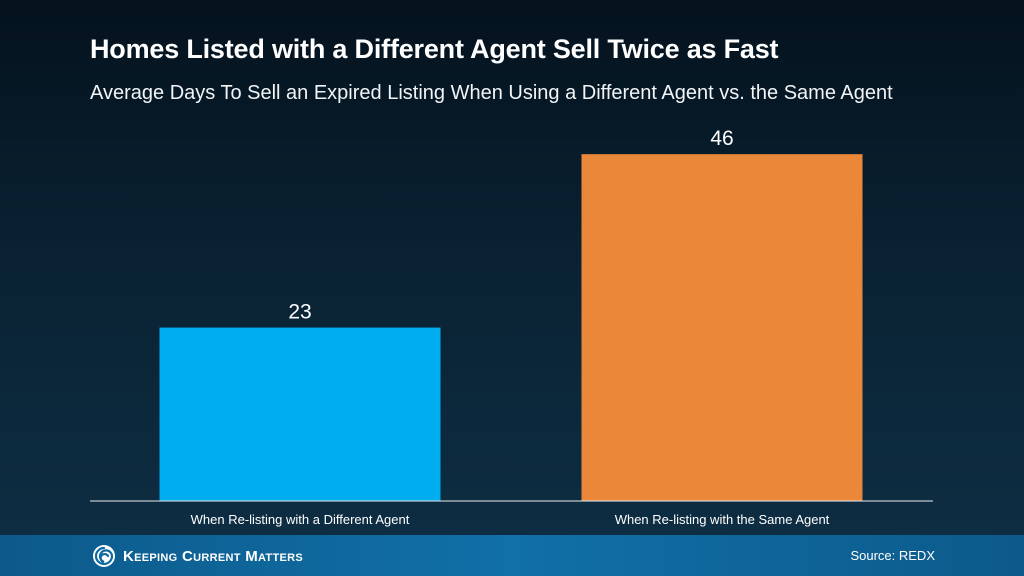 The height and width of the screenshot is (576, 1024). Describe the element at coordinates (512, 555) in the screenshot. I see `footer-bar: Keeping Current Matters Source: REDX` at that location.